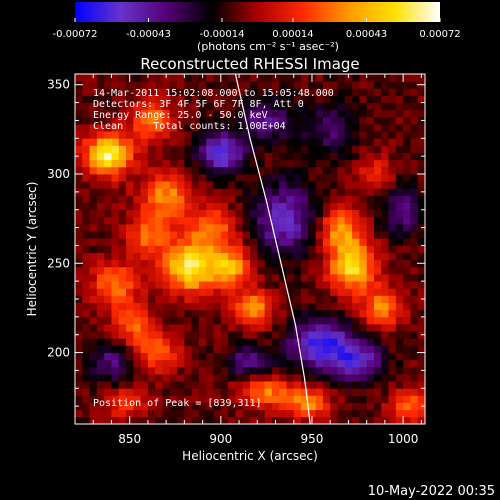  What do you see at coordinates (272, 249) in the screenshot?
I see `solar-limb-curve` at bounding box center [272, 249].